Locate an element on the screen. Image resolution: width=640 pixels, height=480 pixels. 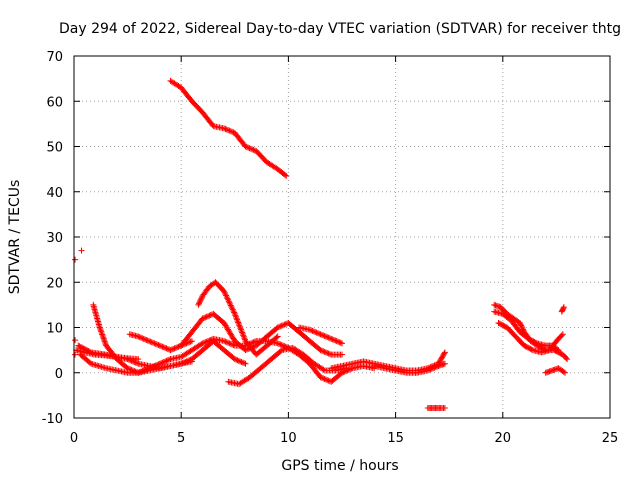
series-arc-f is located at coordinates (238, 318).